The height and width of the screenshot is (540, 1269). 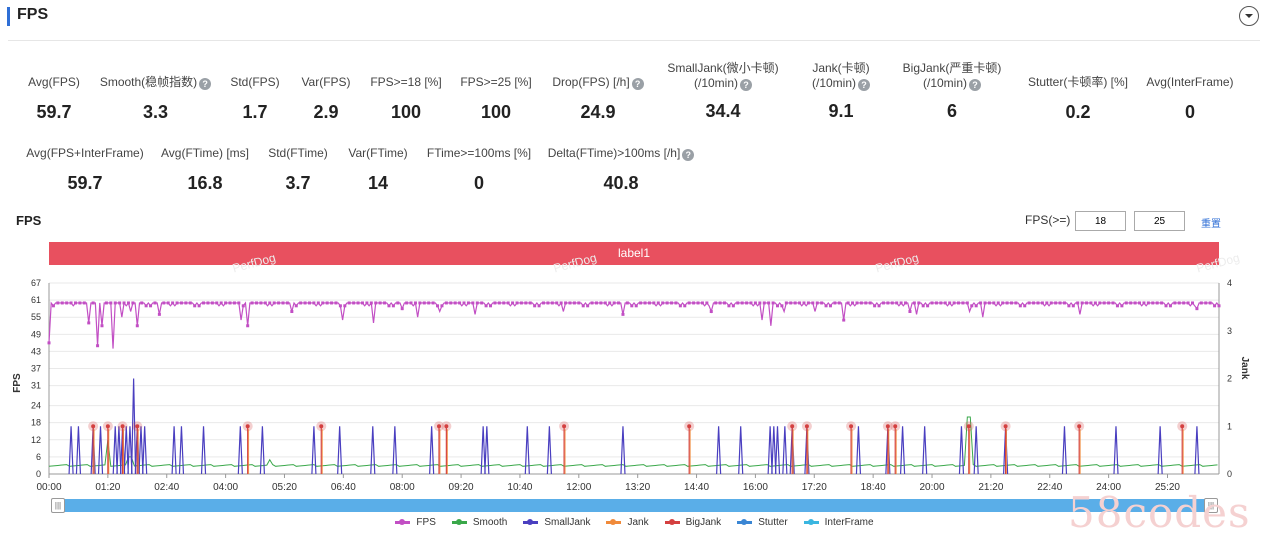 What do you see at coordinates (1211, 505) in the screenshot?
I see `slider-right-handle: |||` at bounding box center [1211, 505].